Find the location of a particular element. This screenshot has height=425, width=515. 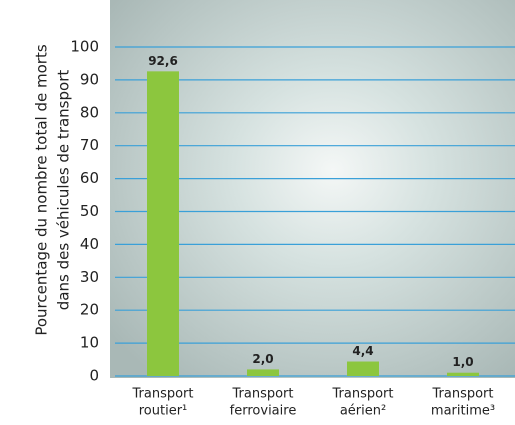

x-tick-label: aérien² is located at coordinates (363, 411).